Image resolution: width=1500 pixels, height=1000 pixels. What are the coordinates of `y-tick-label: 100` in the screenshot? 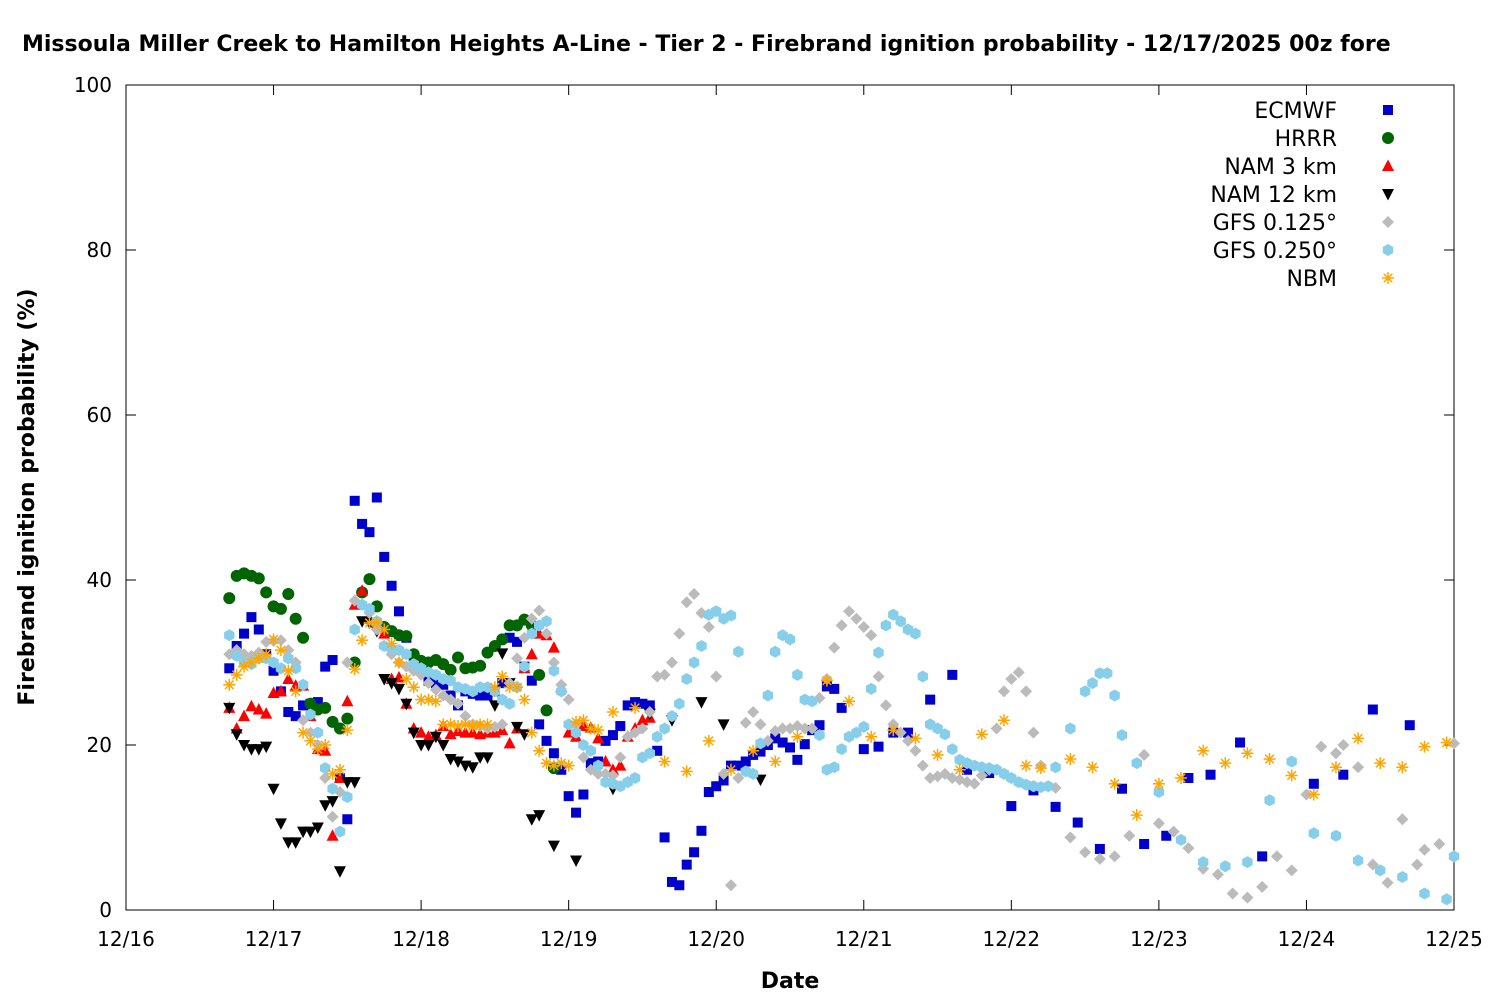 It's located at (93, 85).